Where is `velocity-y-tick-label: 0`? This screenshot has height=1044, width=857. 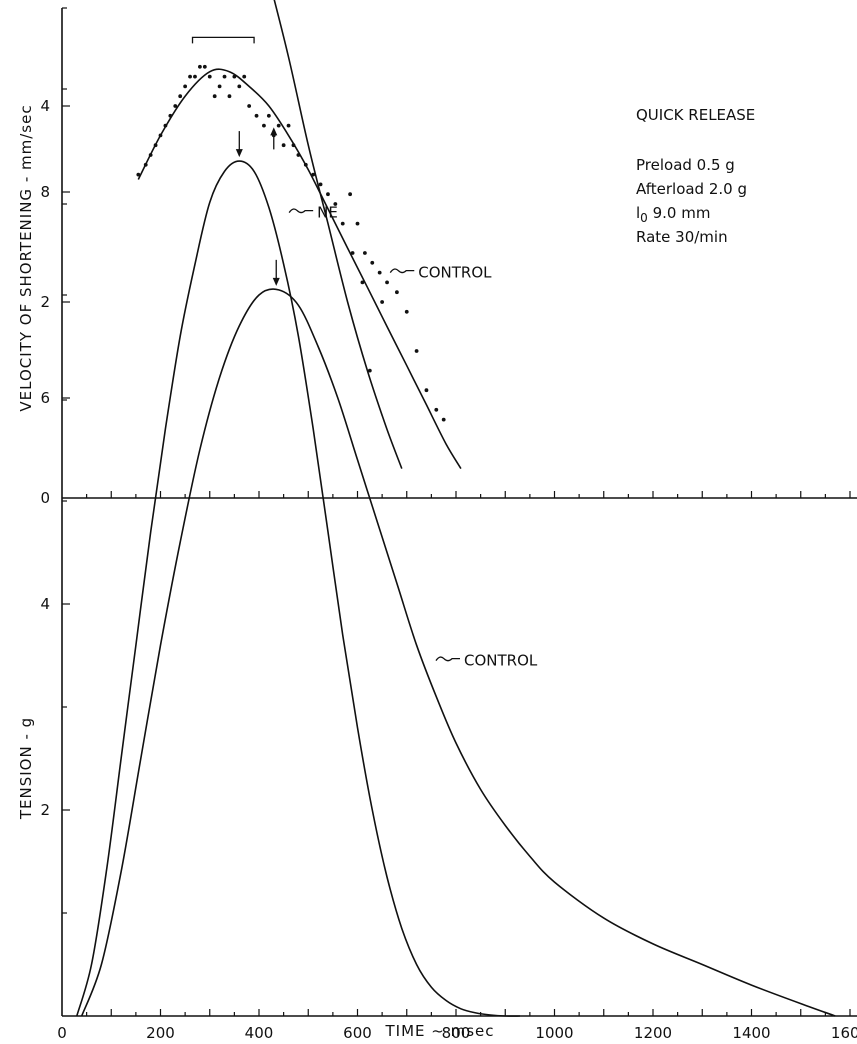 velocity-y-tick-label: 0 is located at coordinates (45, 498).